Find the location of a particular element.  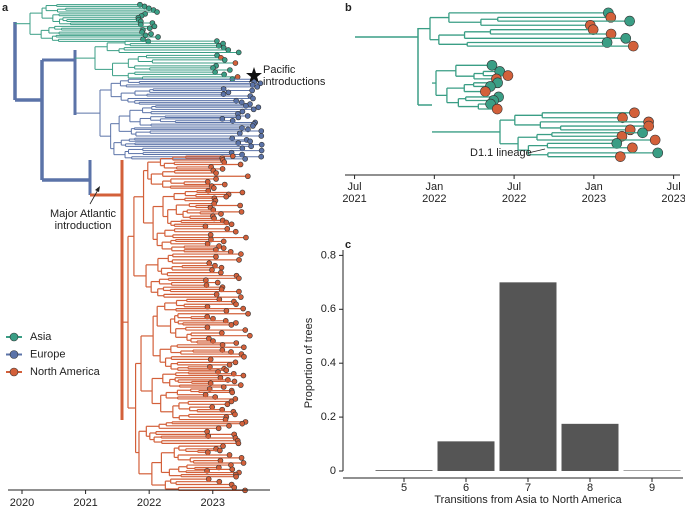

x-tick-label: 8 is located at coordinates (590, 488).